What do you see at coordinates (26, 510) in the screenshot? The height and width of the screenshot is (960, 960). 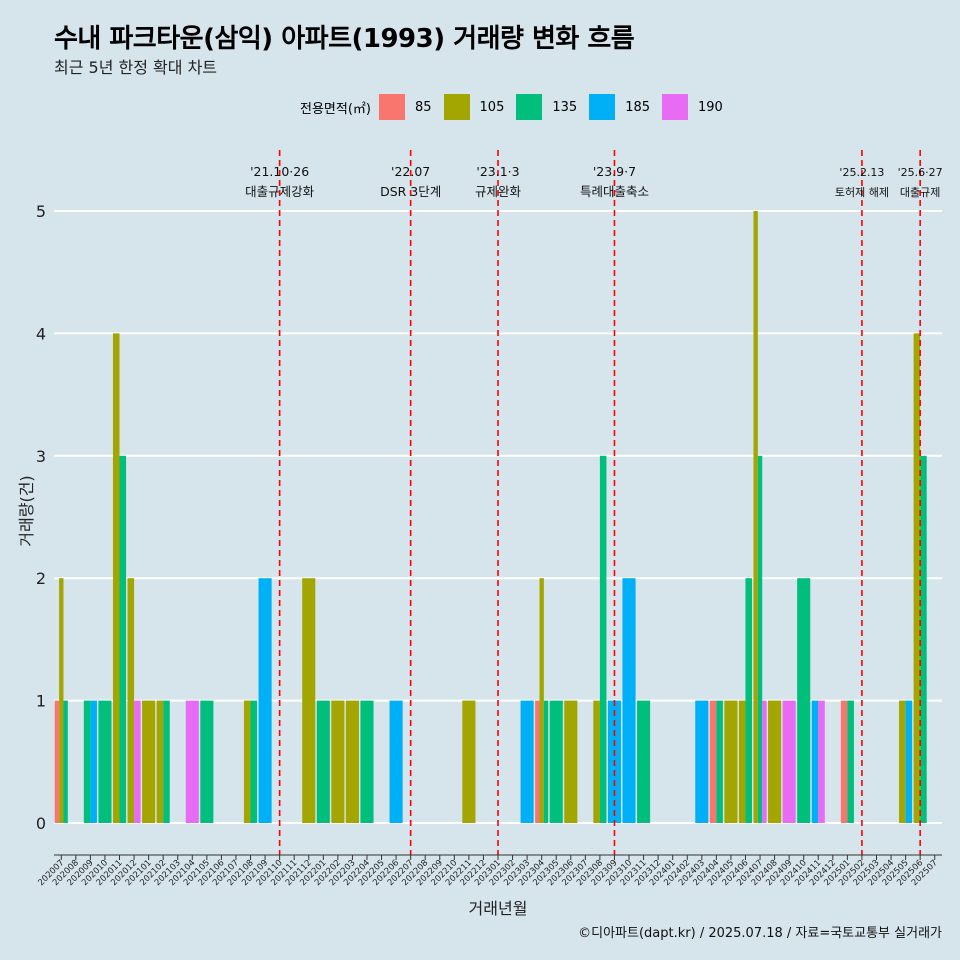 I see `y-axis-label: 거래량(건)` at bounding box center [26, 510].